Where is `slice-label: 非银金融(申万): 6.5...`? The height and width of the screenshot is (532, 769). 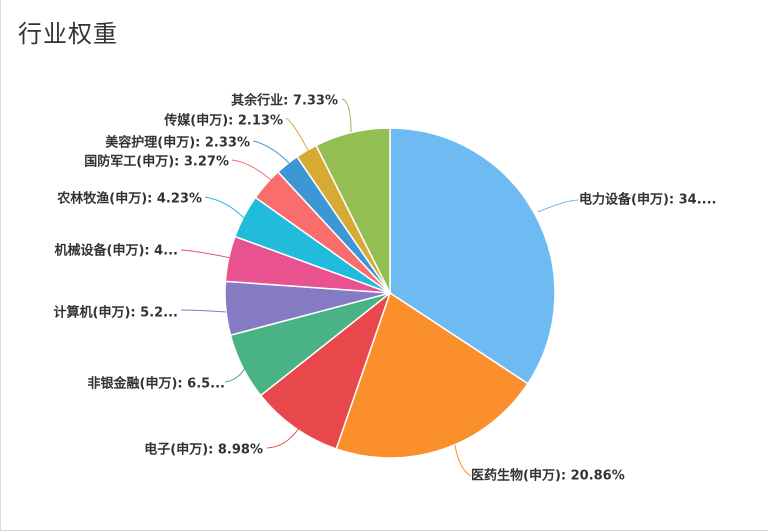 slice-label: 非银金融(申万): 6.5... is located at coordinates (156, 384).